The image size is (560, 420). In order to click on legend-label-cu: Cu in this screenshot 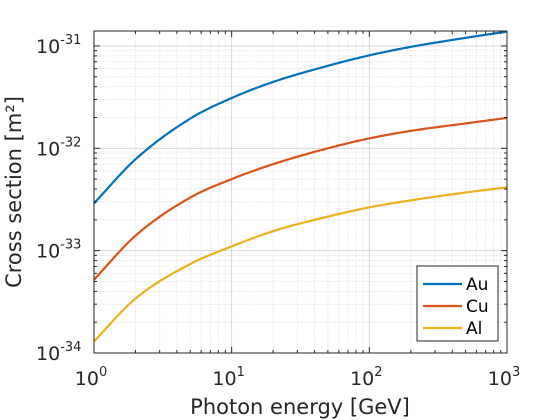, I will do `click(477, 307)`.